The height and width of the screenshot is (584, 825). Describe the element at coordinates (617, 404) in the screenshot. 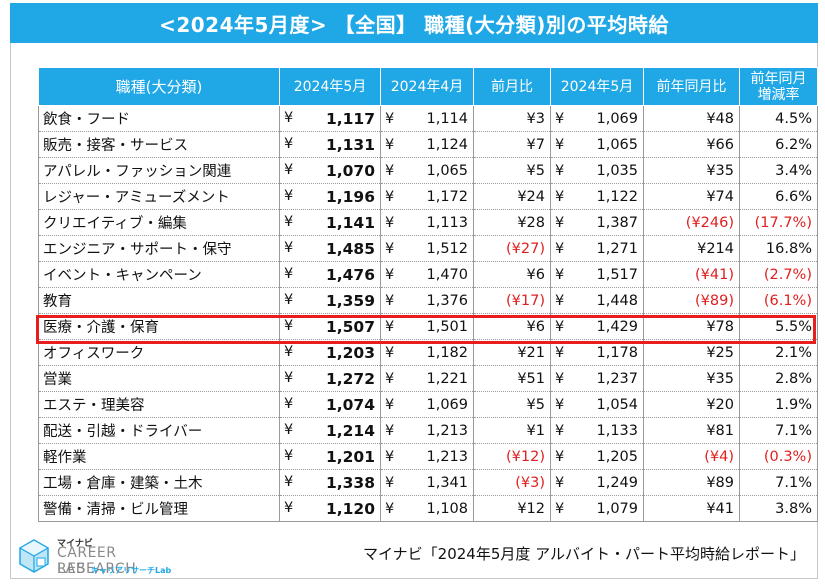

I see `wage-amount: 1,054` at that location.